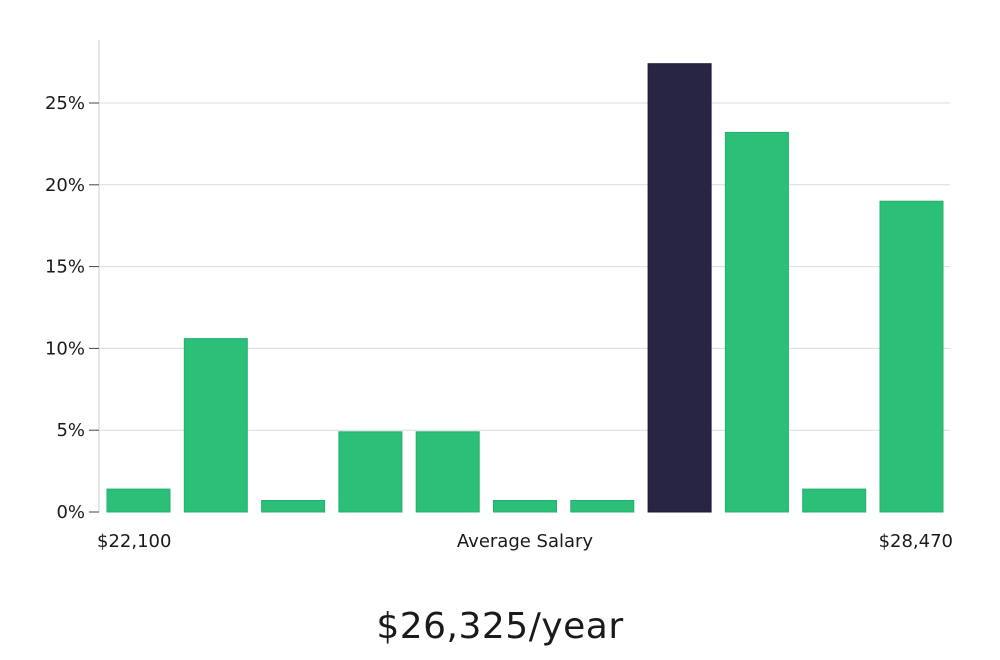 Image resolution: width=1000 pixels, height=660 pixels. Describe the element at coordinates (500, 626) in the screenshot. I see `average-salary-headline: $26,325/year` at that location.